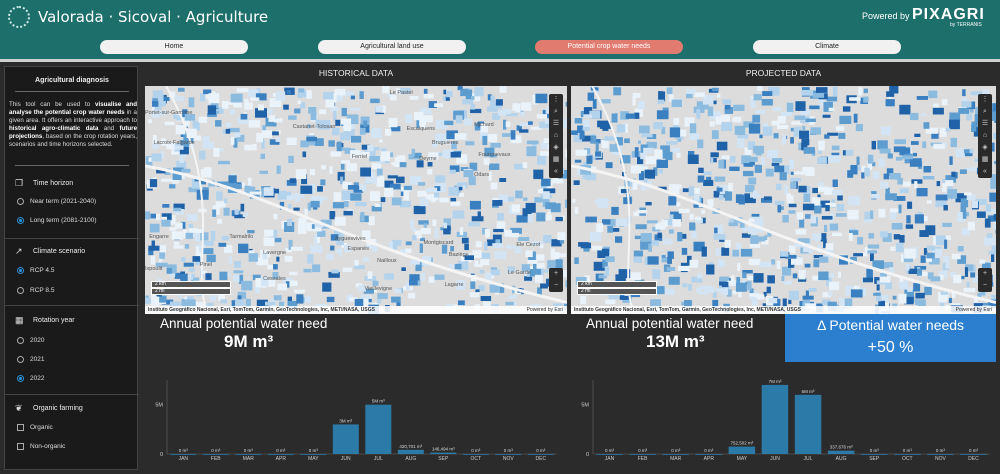 The height and width of the screenshot is (474, 1000). What do you see at coordinates (30, 340) in the screenshot?
I see `option-2020: 2020` at bounding box center [30, 340].